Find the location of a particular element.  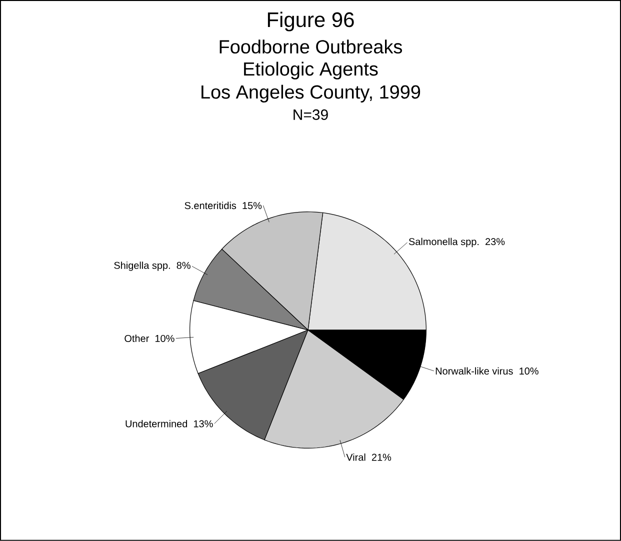

data-label: 15% is located at coordinates (252, 206).